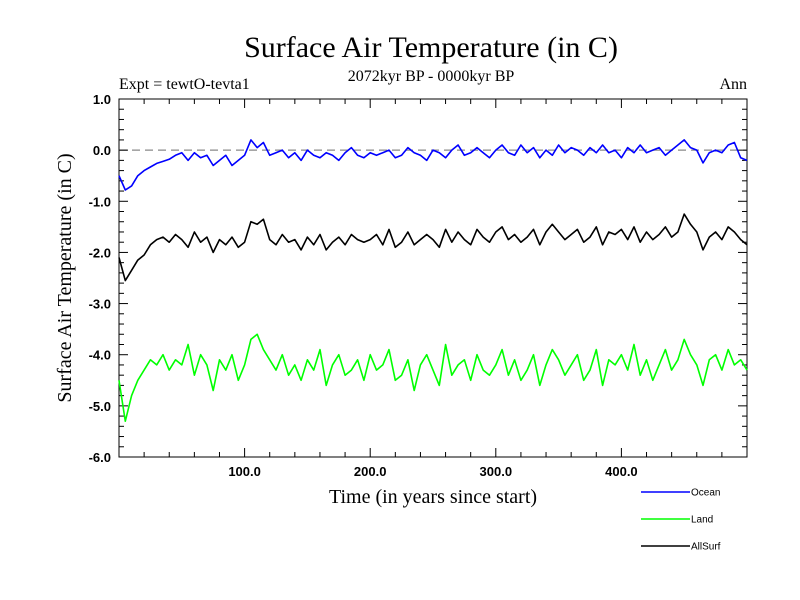 Image resolution: width=800 pixels, height=600 pixels. I want to click on y-tick-label: -3.0, so click(100, 304).